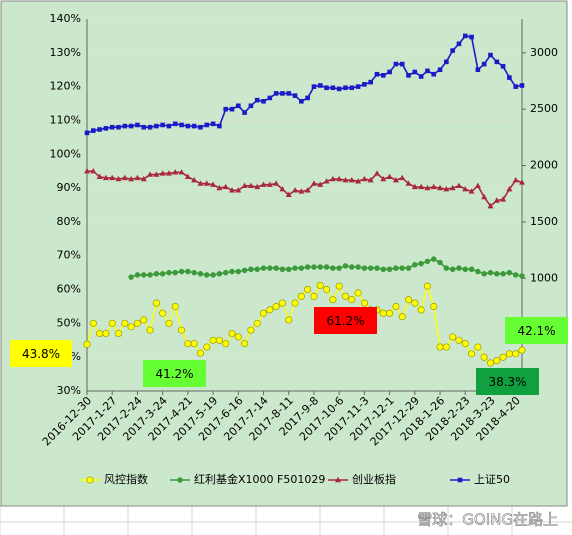 This screenshot has height=535, width=572. I want to click on y-tick-label: 130%, so click(65, 52).